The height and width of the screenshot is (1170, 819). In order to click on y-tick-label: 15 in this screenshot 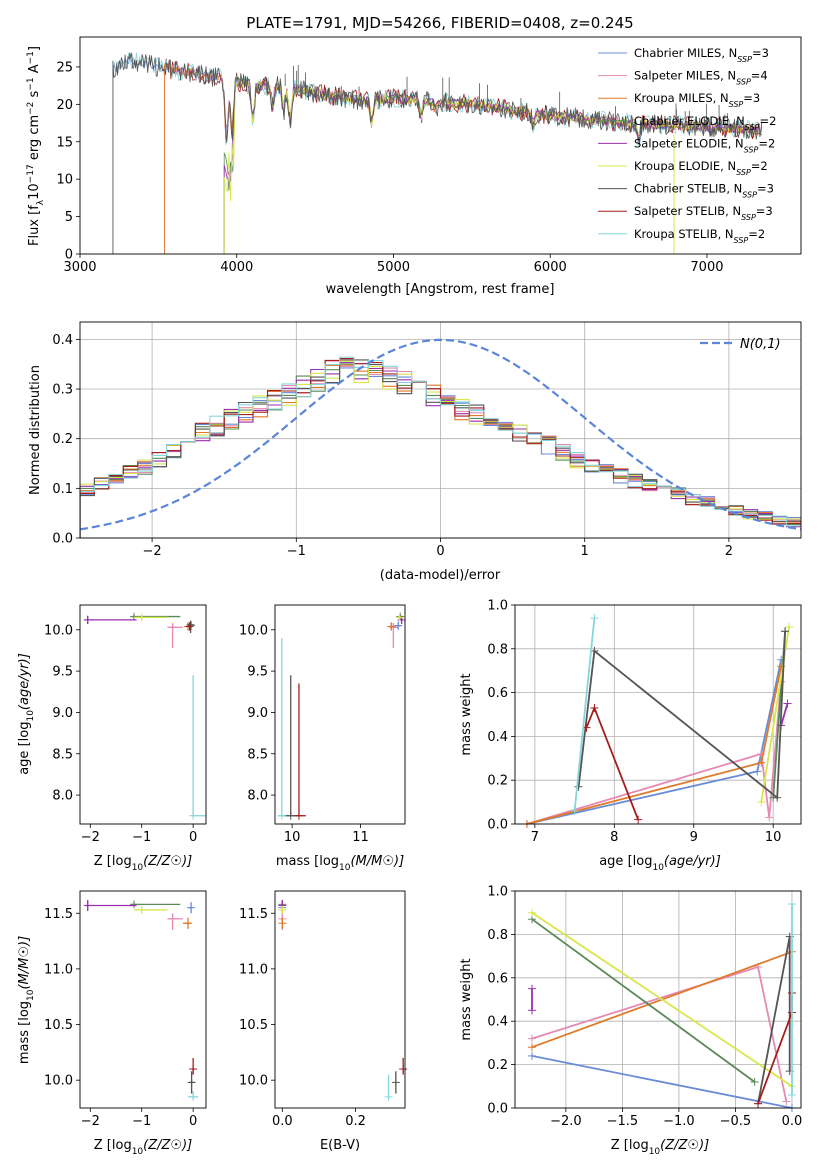, I will do `click(64, 142)`.